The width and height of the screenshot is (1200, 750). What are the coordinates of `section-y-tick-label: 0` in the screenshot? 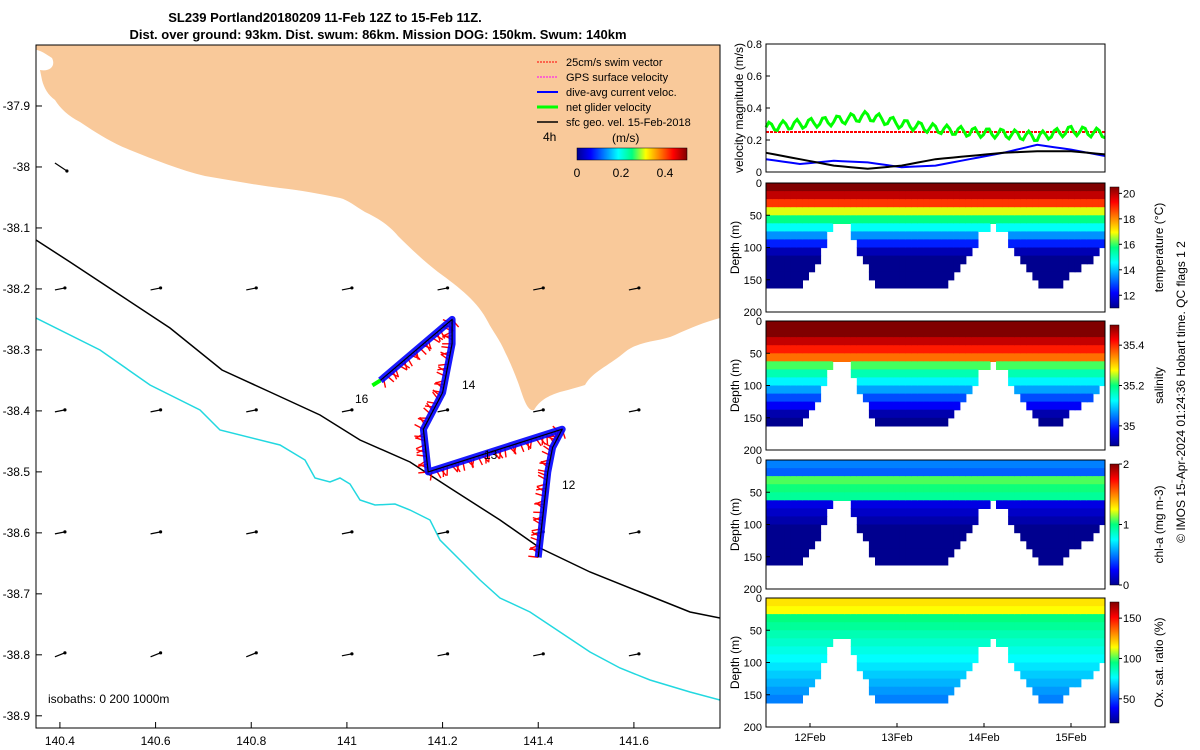 It's located at (759, 599).